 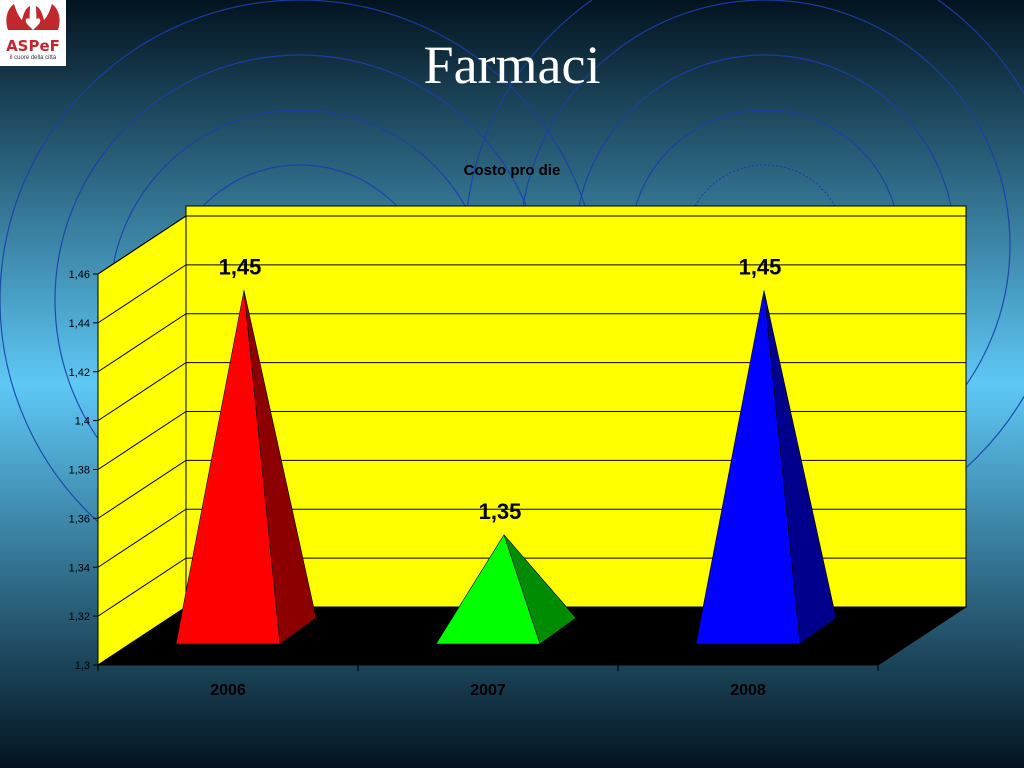 What do you see at coordinates (79, 568) in the screenshot?
I see `y-tick-label: 1,34` at bounding box center [79, 568].